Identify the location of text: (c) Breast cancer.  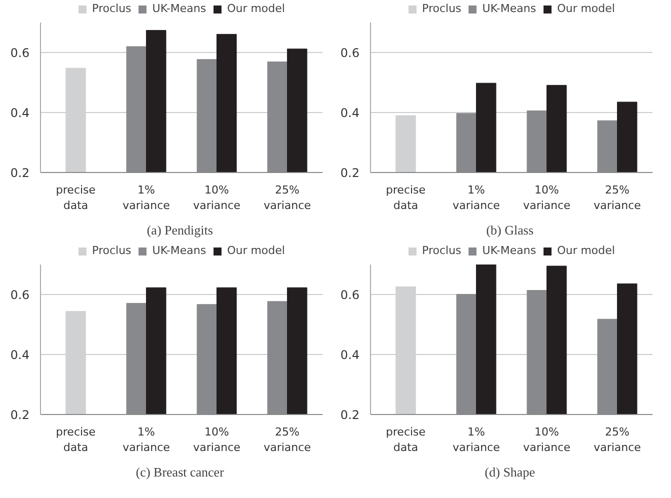
(180, 472).